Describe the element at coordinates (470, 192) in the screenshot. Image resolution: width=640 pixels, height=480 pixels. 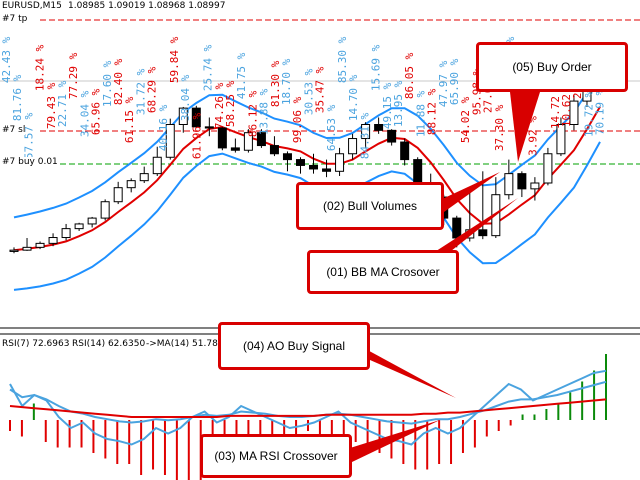
I see `bull-volumes-arrow` at that location.